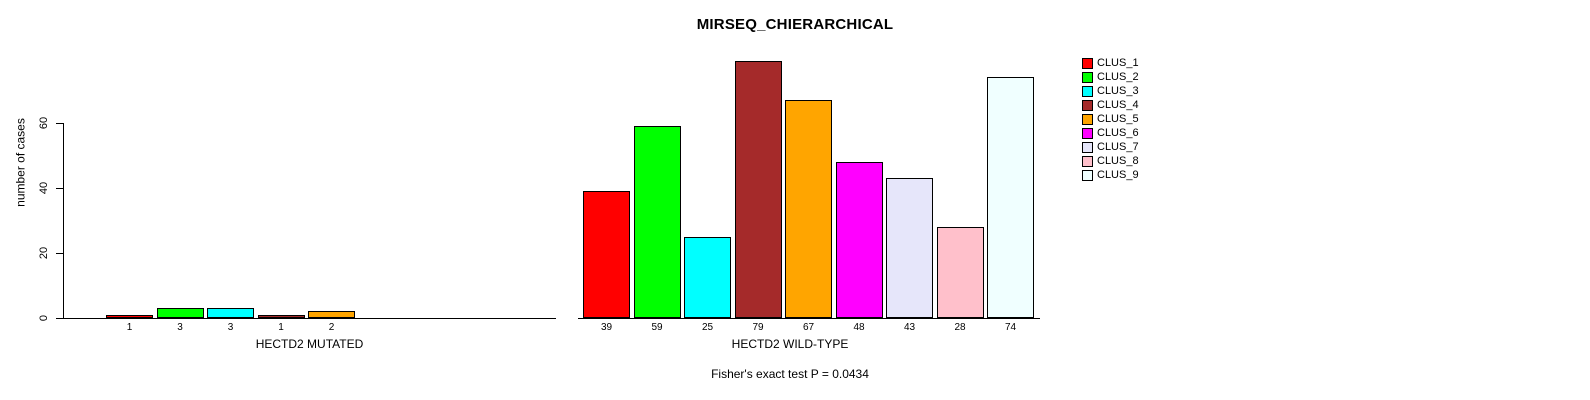 This screenshot has height=400, width=1590. Describe the element at coordinates (44, 188) in the screenshot. I see `y-tick-label: 40` at that location.